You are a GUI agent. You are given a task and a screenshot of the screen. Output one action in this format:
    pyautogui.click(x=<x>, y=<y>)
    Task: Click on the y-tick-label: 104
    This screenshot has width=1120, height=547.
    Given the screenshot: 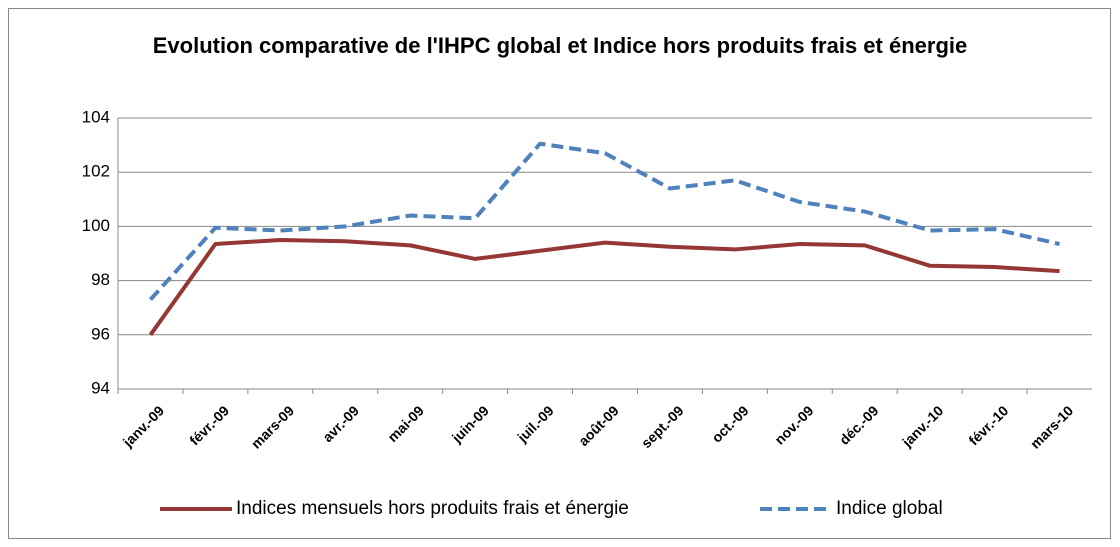 What is the action you would take?
    pyautogui.click(x=96, y=116)
    